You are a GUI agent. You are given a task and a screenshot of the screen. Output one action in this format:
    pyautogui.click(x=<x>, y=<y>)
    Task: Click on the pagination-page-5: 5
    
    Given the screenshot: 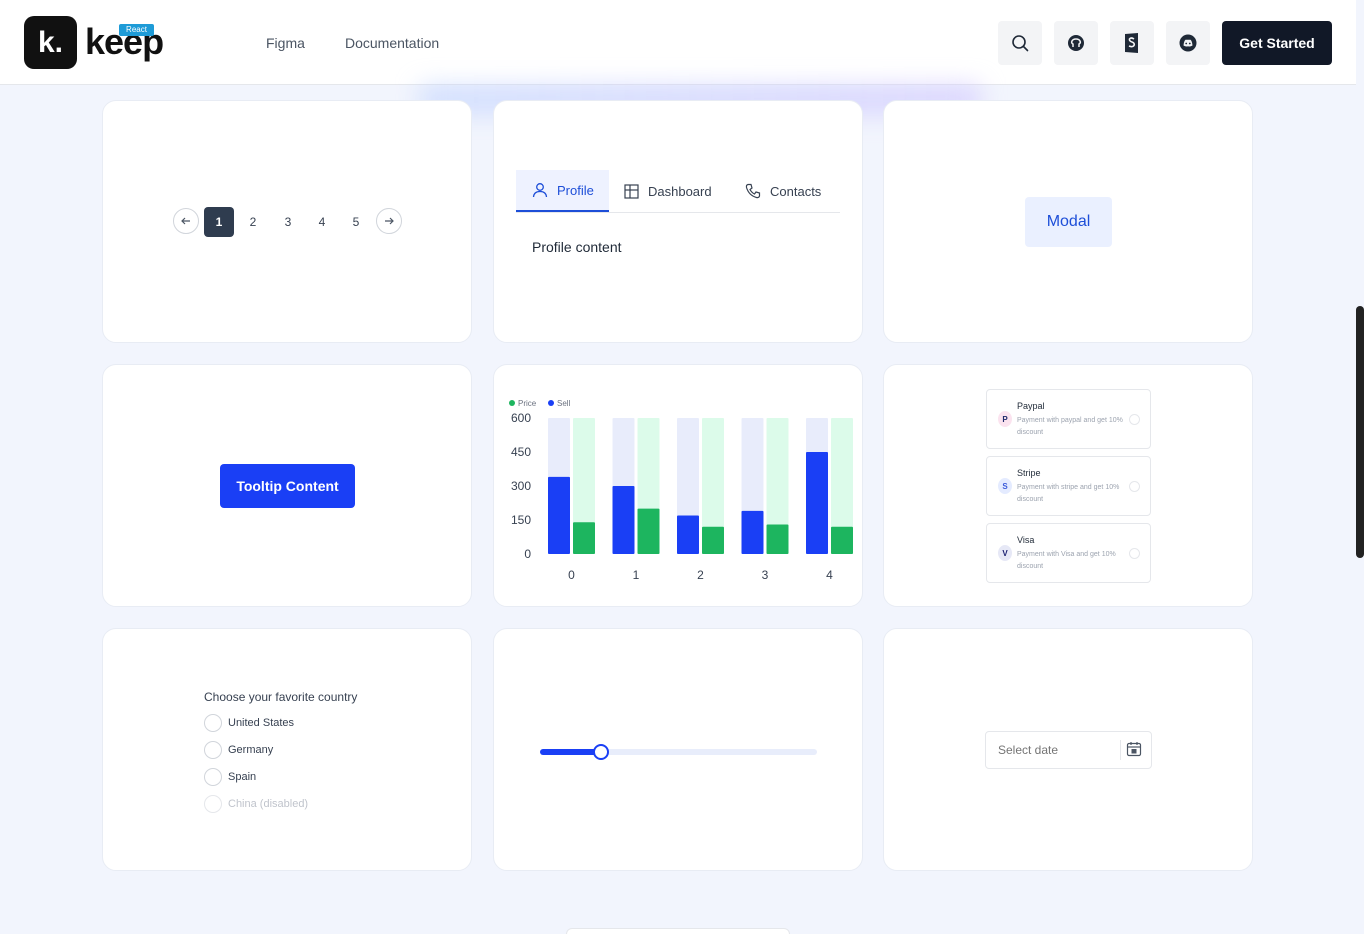 What is the action you would take?
    pyautogui.click(x=356, y=222)
    